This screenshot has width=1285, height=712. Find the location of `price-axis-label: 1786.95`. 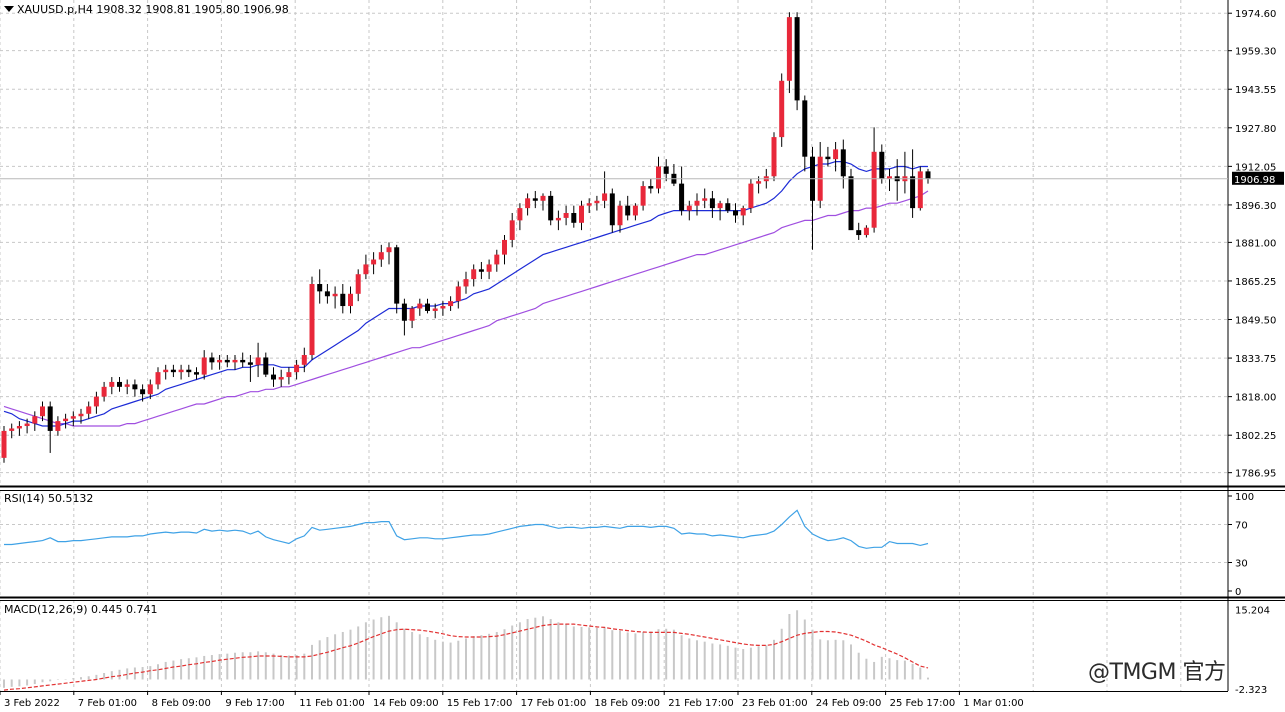

price-axis-label: 1786.95 is located at coordinates (1255, 474).